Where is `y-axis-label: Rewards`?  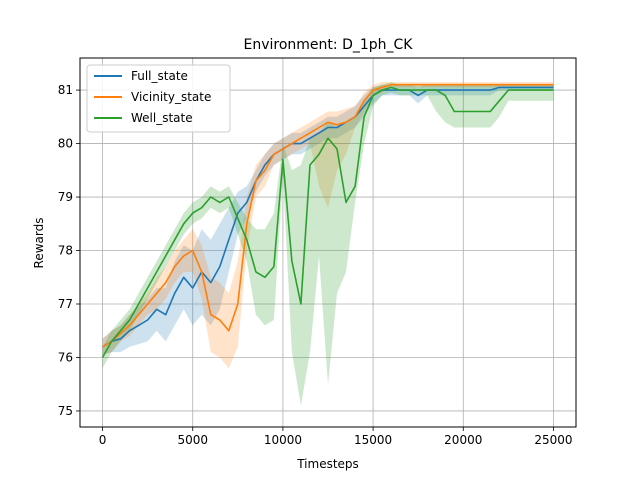 y-axis-label: Rewards is located at coordinates (39, 243).